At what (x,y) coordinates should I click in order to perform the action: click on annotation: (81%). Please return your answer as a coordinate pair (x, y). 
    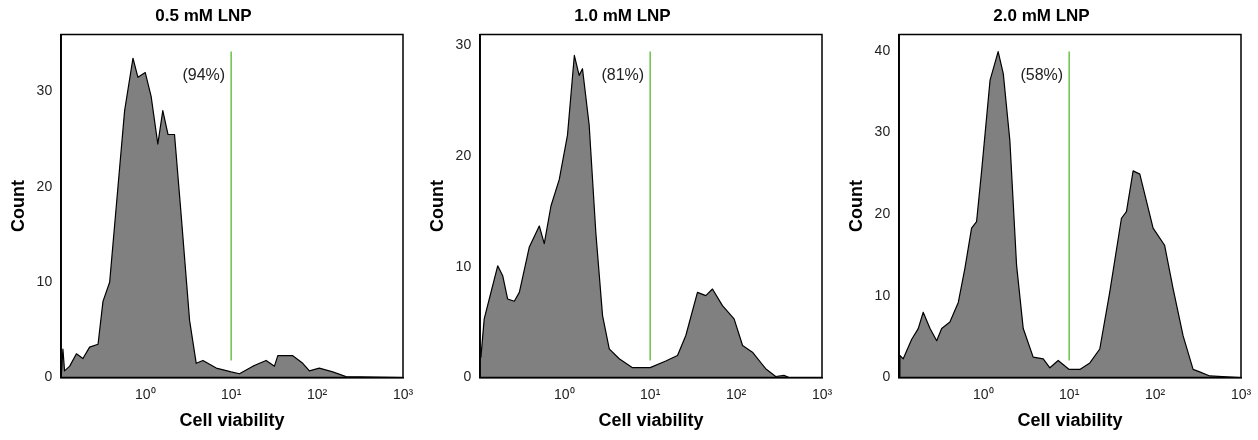
    Looking at the image, I should click on (623, 74).